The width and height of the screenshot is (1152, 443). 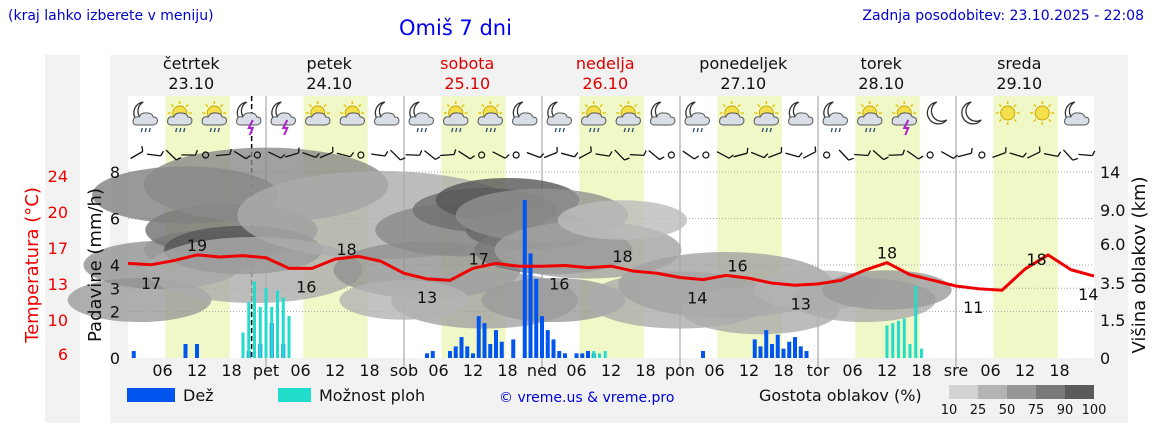 I want to click on moon-cloud-icon, so click(x=663, y=113).